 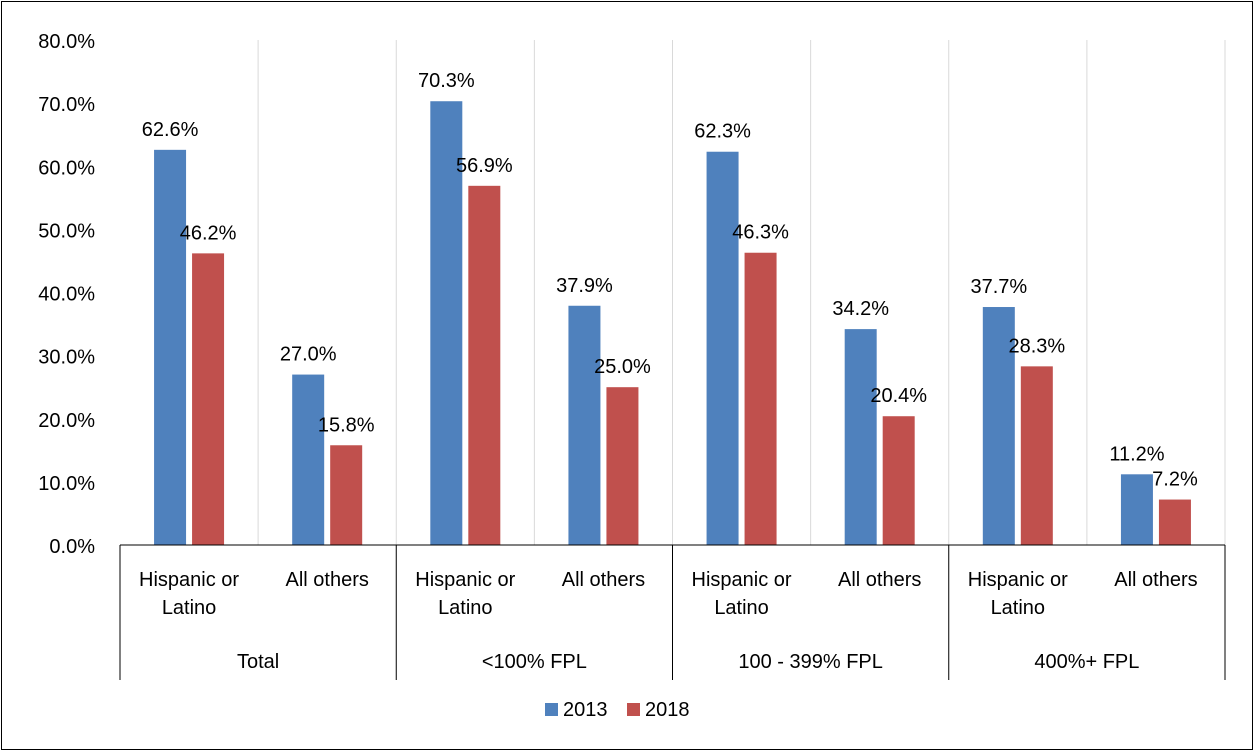 What do you see at coordinates (66, 231) in the screenshot?
I see `y-tick-label: 50.0%` at bounding box center [66, 231].